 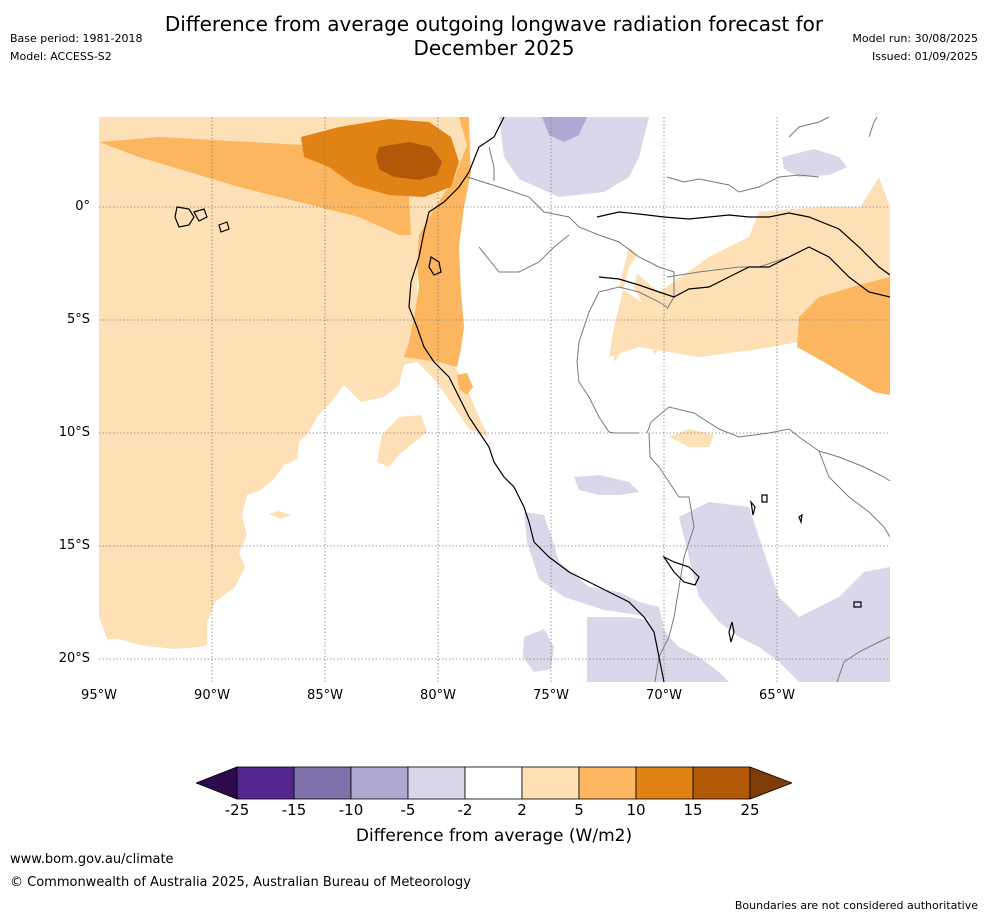 I want to click on anomaly-area-pos15-pacific, so click(x=409, y=161).